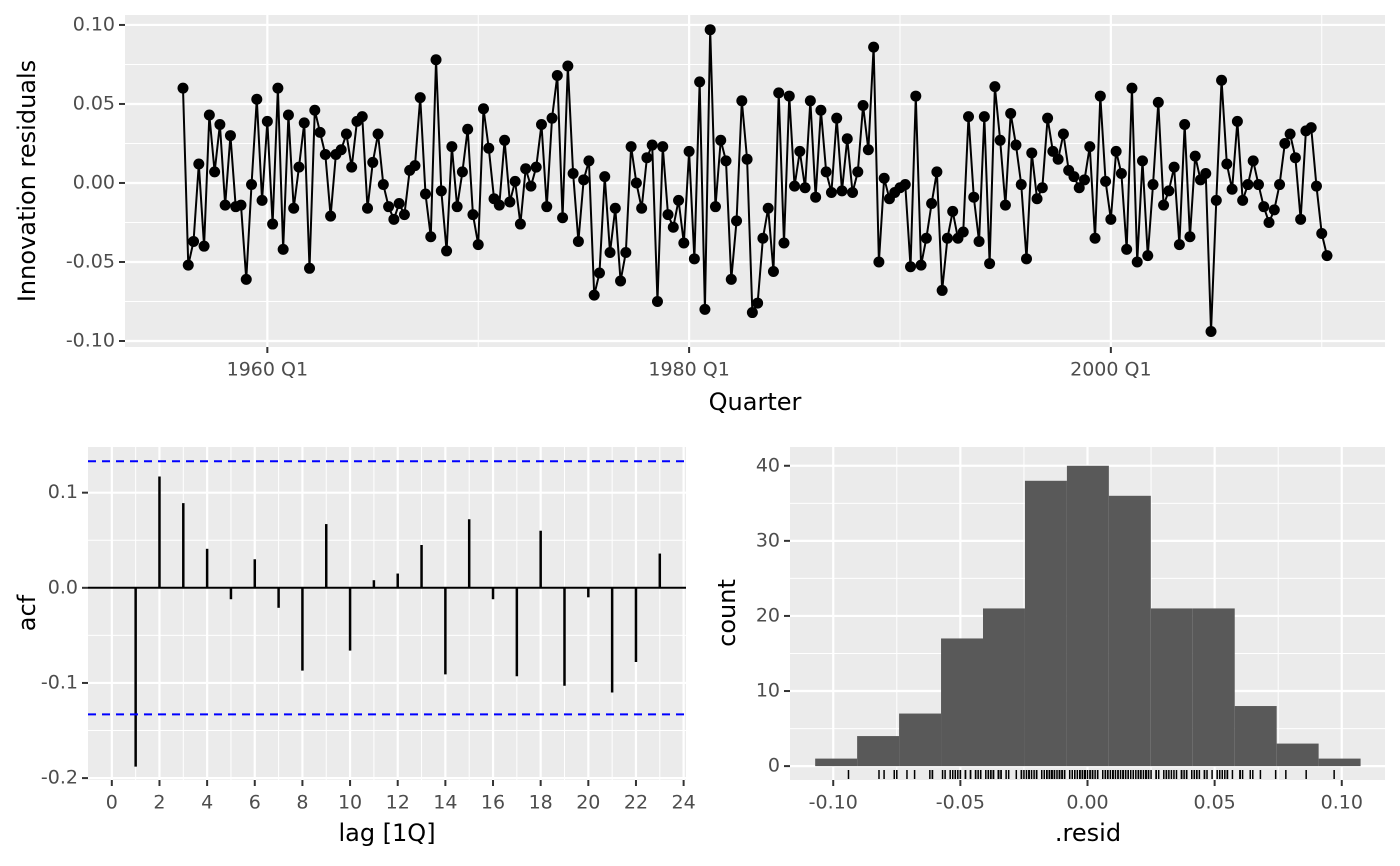 This screenshot has height=866, width=1400. What do you see at coordinates (445, 803) in the screenshot?
I see `x-tick-label: 14` at bounding box center [445, 803].